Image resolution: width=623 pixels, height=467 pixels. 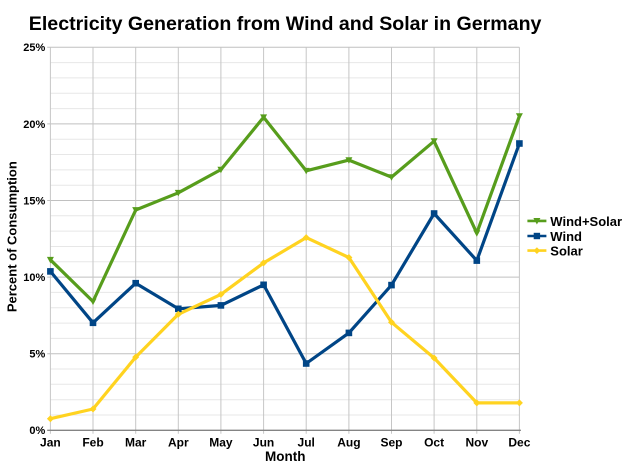 What do you see at coordinates (566, 251) in the screenshot?
I see `svg-text: Solar` at bounding box center [566, 251].